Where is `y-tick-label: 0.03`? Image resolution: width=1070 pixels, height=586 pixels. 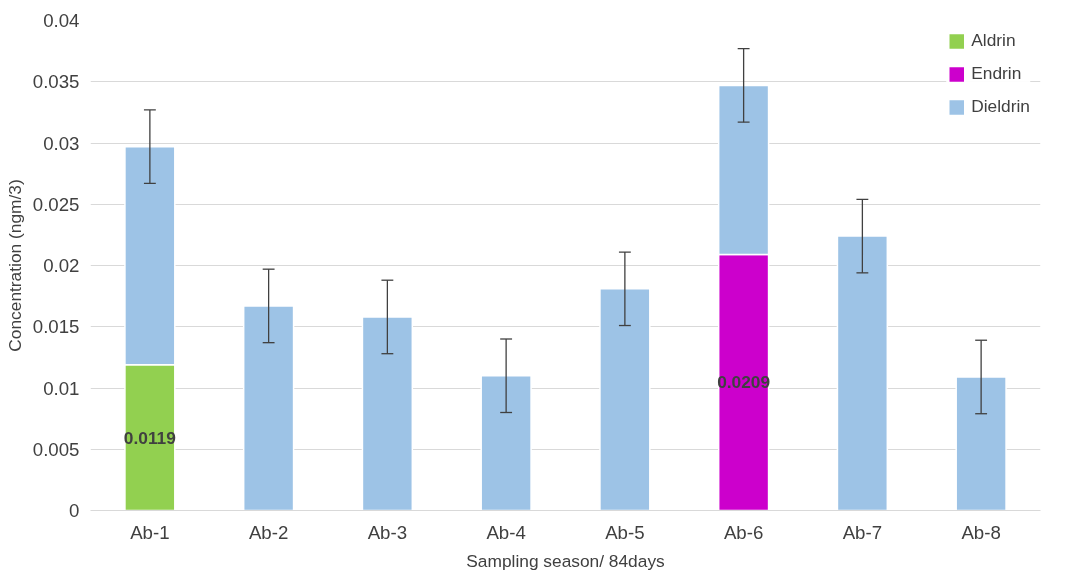
y-tick-label: 0.03 is located at coordinates (61, 143).